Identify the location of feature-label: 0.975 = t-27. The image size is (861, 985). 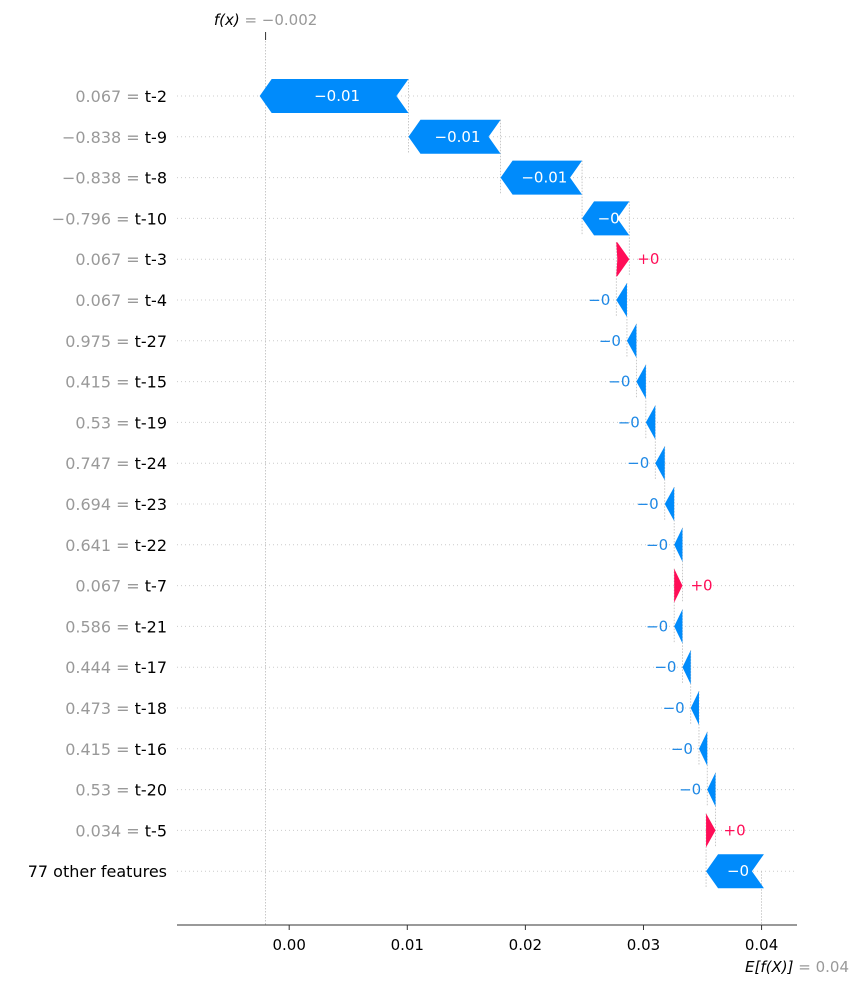
(116, 341).